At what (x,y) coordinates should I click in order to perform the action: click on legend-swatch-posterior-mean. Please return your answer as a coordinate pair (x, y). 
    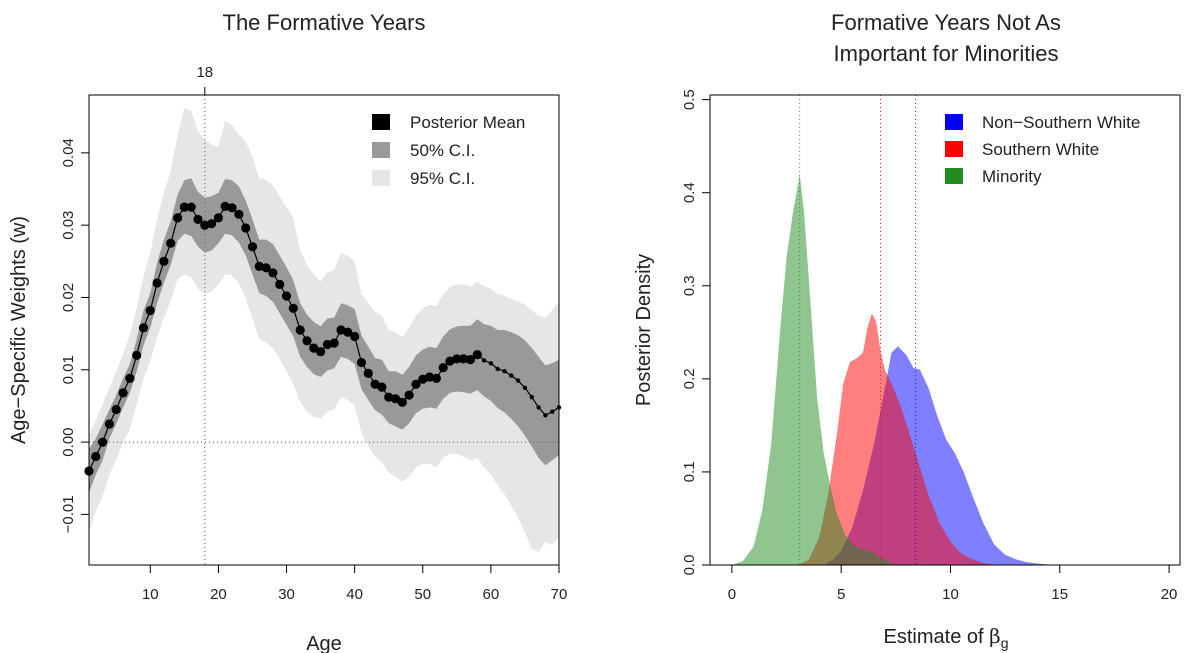
    Looking at the image, I should click on (381, 122).